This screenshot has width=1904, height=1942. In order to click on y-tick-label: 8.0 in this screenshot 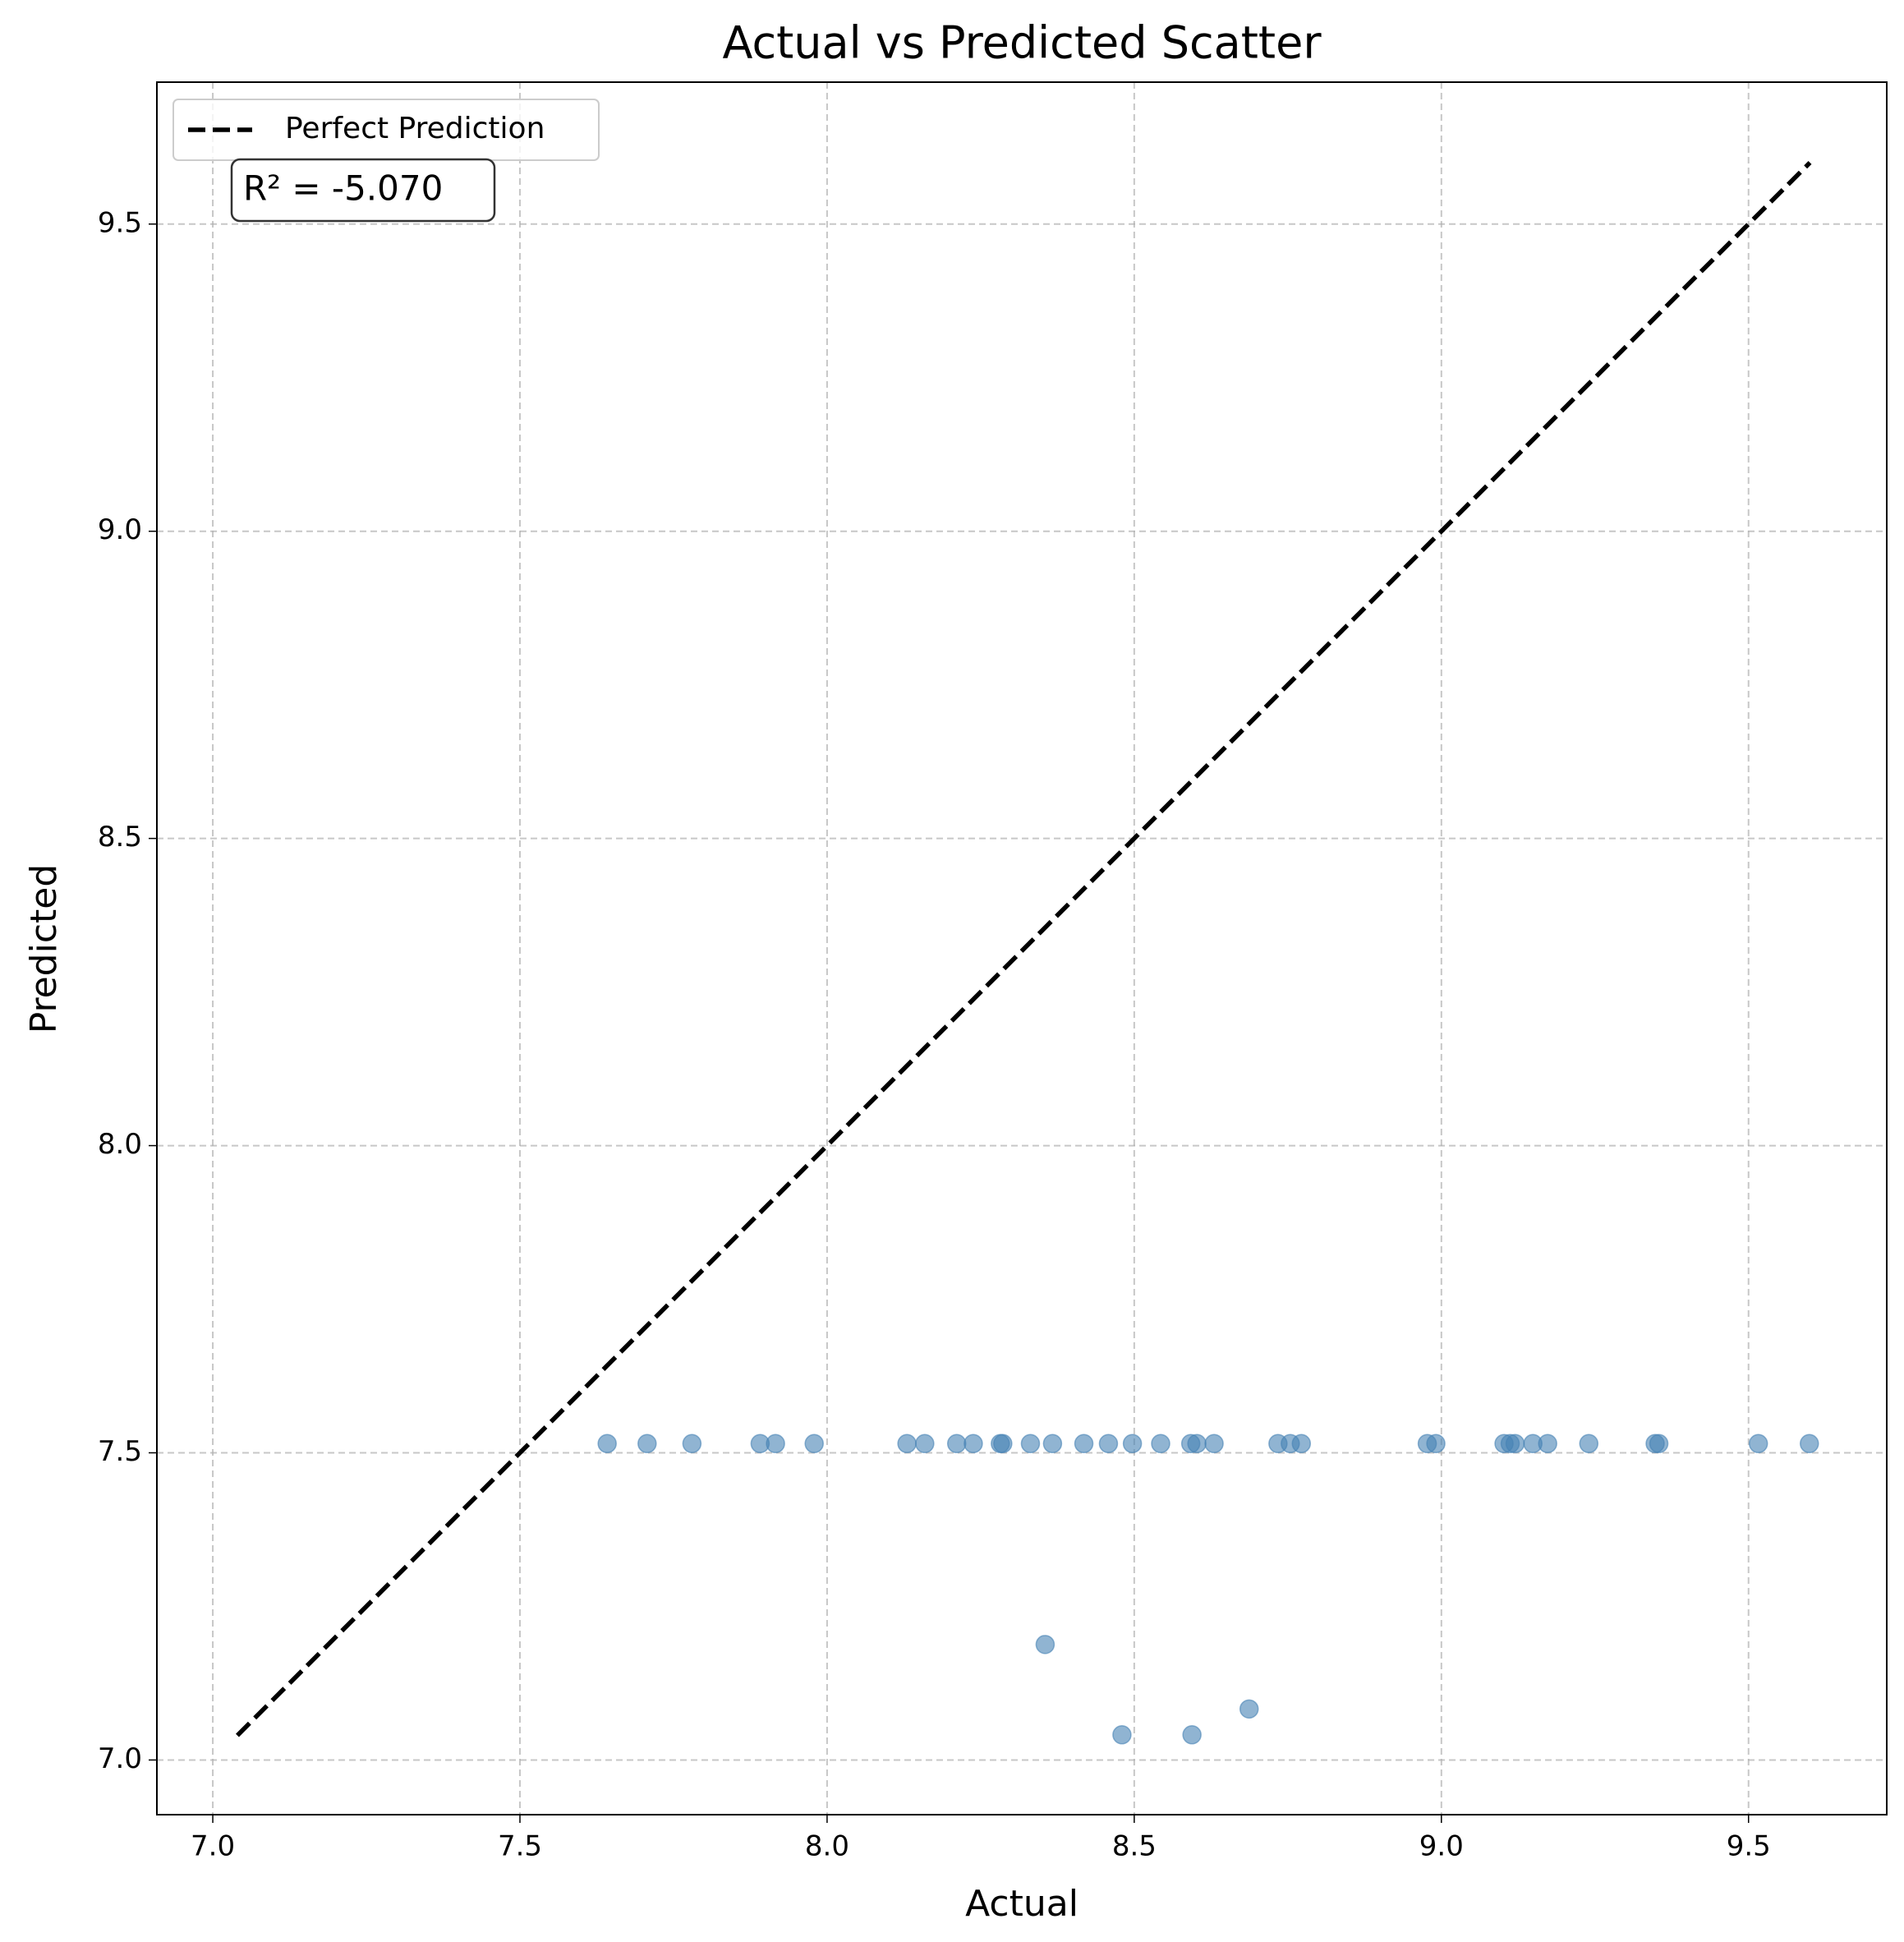, I will do `click(120, 1144)`.